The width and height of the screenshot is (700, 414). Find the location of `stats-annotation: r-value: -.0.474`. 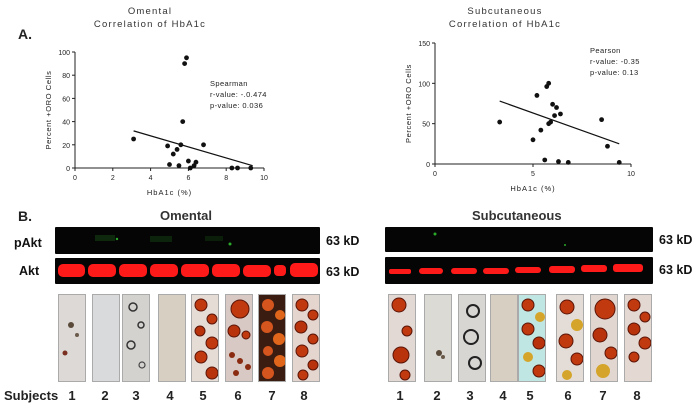

stats-annotation: r-value: -.0.474 is located at coordinates (238, 94).